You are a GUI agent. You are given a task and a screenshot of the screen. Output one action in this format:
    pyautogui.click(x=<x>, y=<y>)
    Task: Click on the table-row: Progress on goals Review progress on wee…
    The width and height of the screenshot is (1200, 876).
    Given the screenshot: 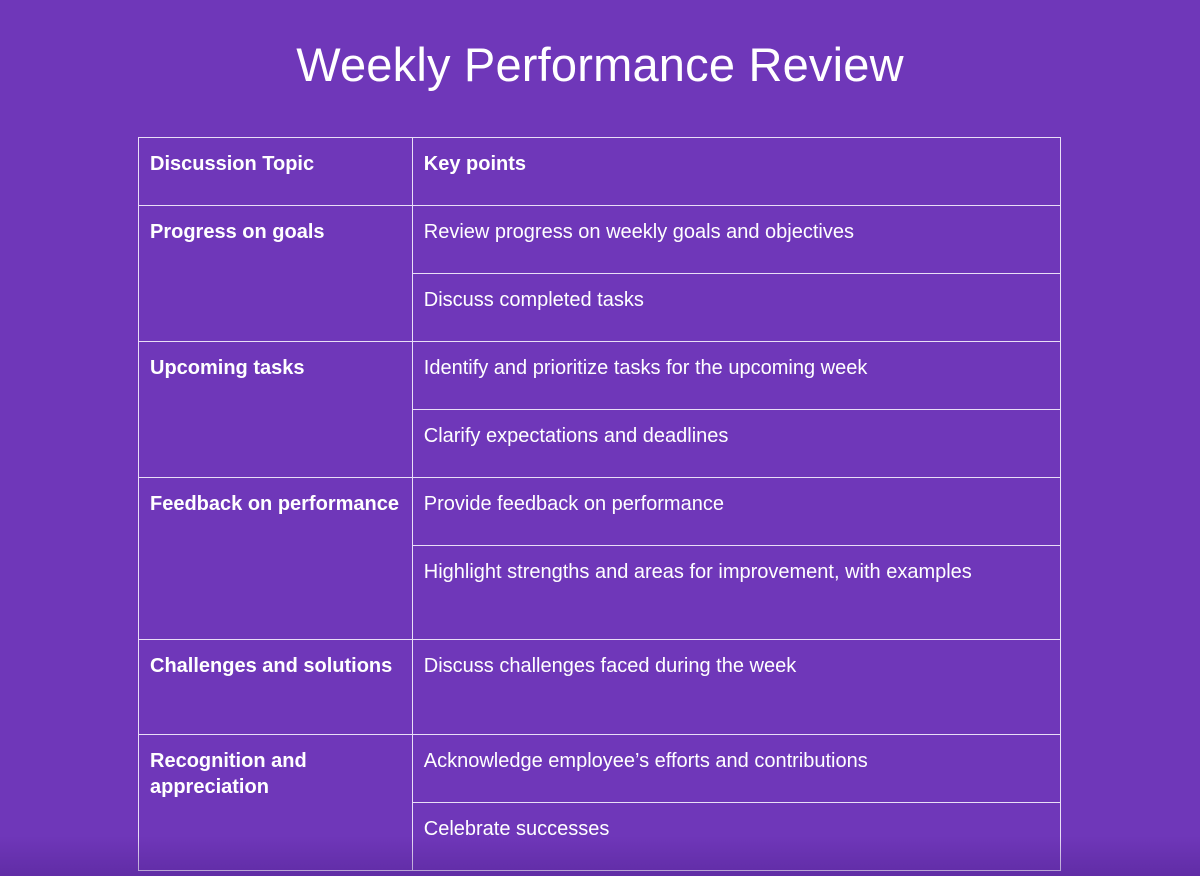 What is the action you would take?
    pyautogui.click(x=600, y=273)
    